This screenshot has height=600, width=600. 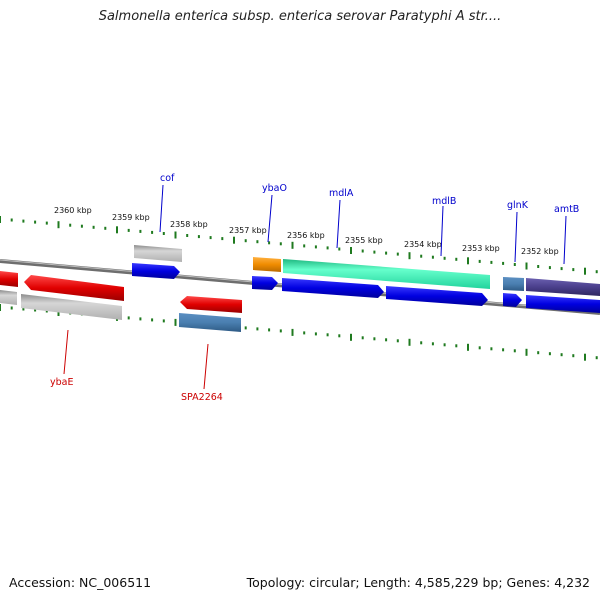 What do you see at coordinates (80, 582) in the screenshot?
I see `accession-label: Accession: NC_006511` at bounding box center [80, 582].